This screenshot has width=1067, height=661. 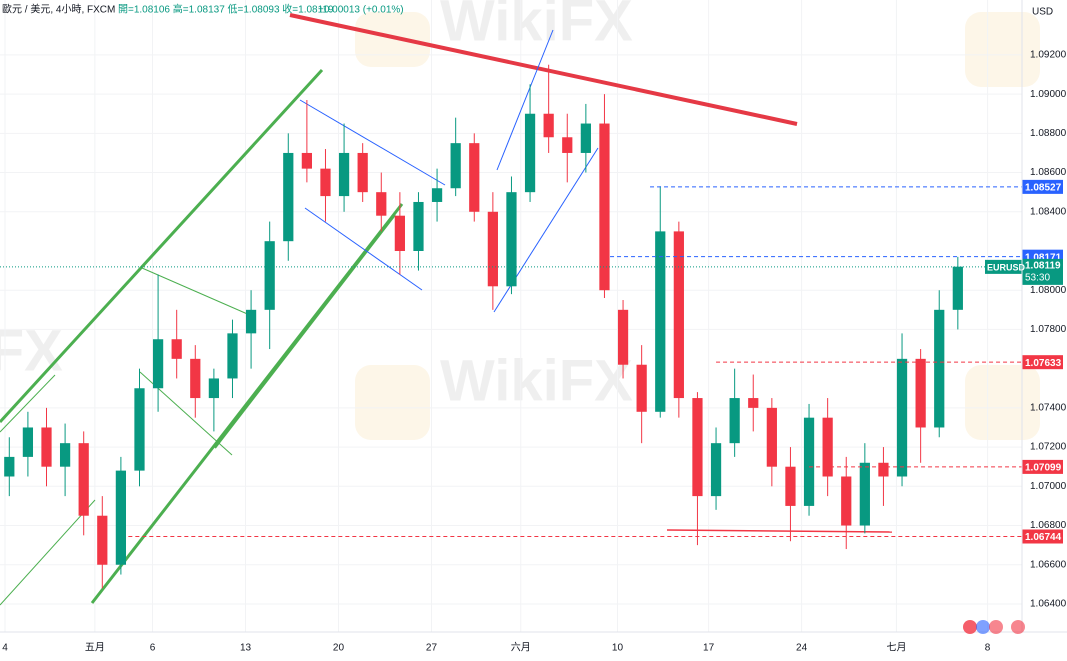 I want to click on price-label: 1.07099, so click(x=1043, y=468).